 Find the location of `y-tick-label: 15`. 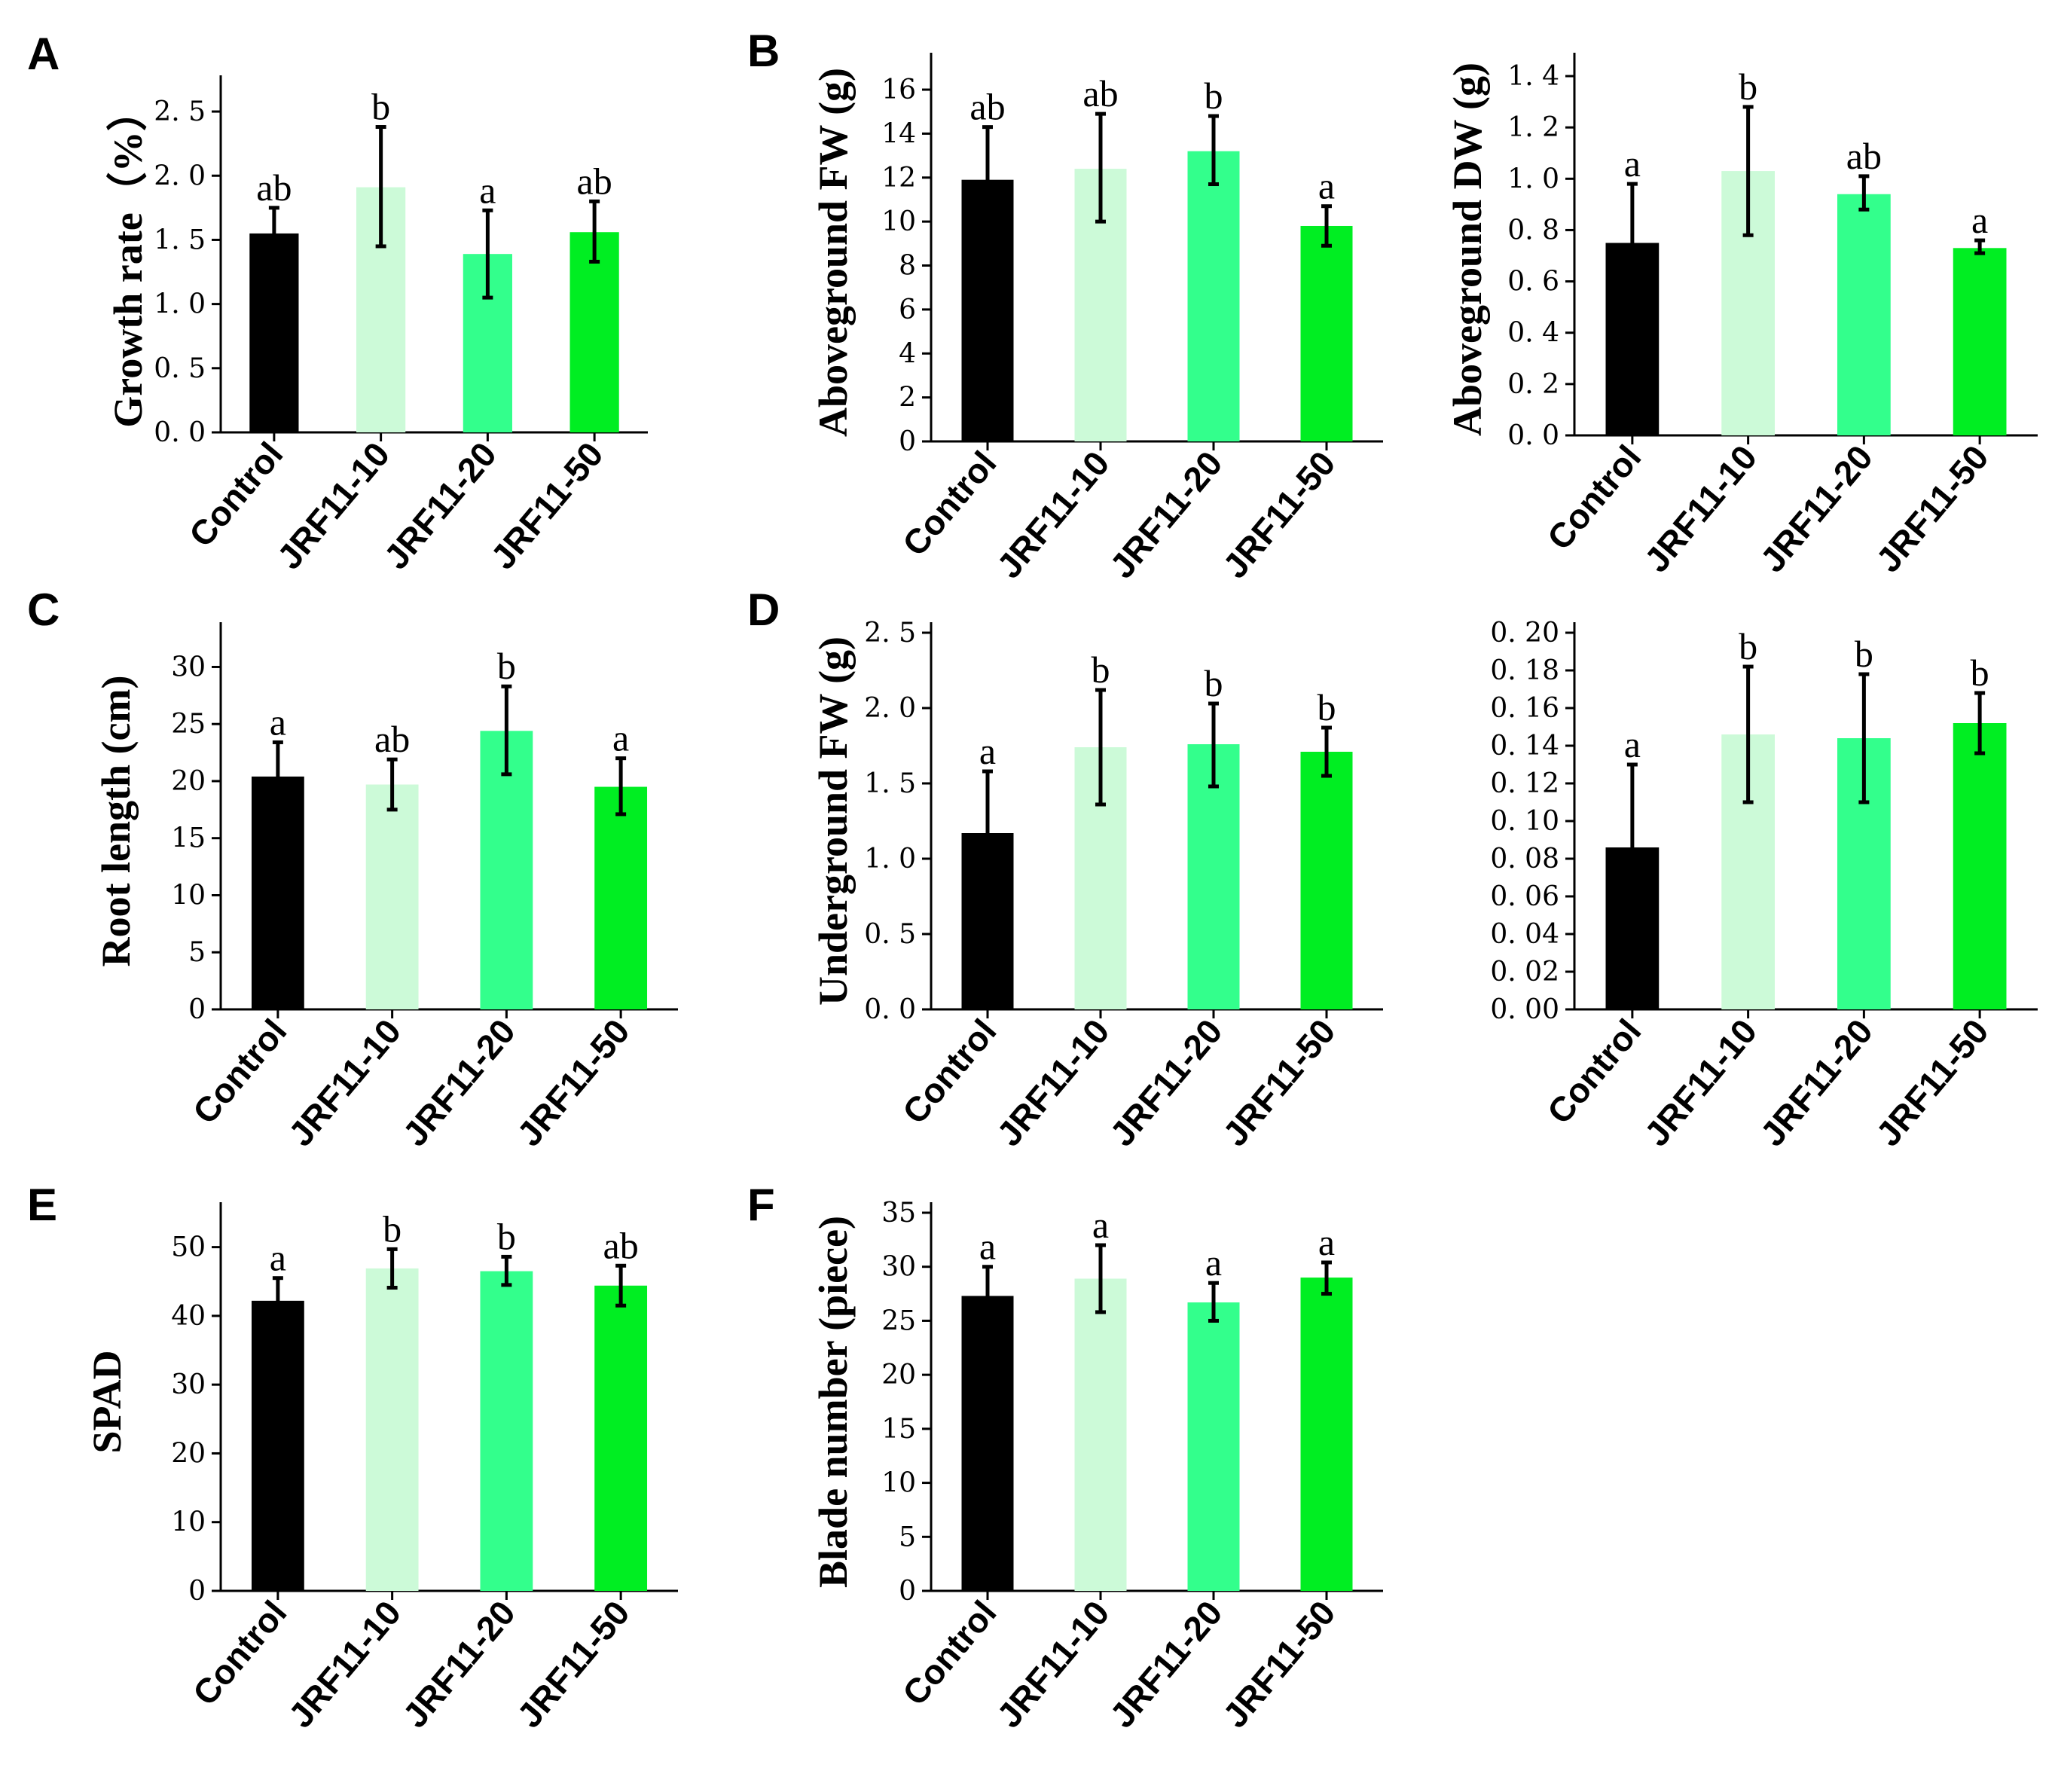

y-tick-label: 15 is located at coordinates (188, 838).